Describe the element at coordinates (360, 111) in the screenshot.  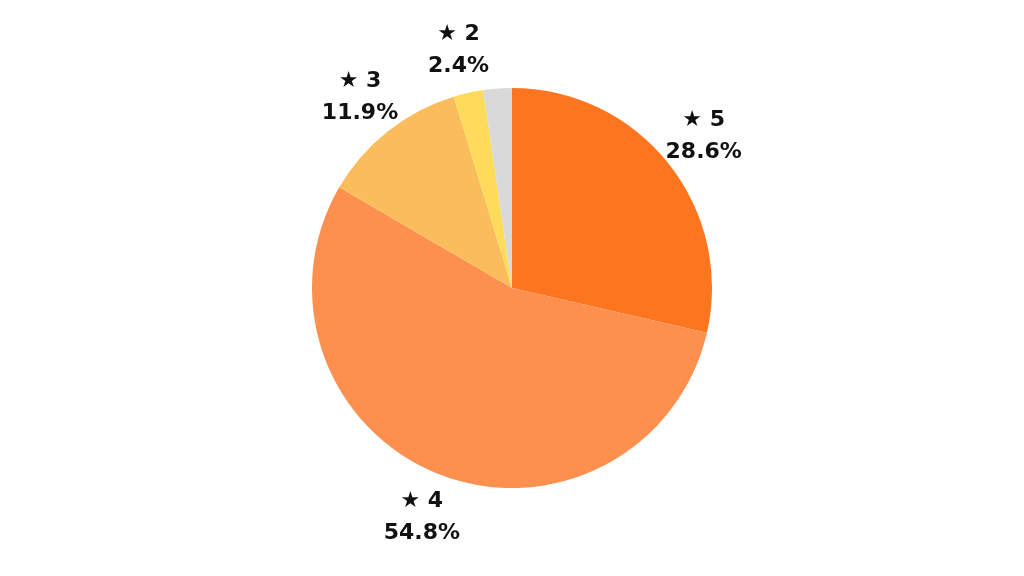
I see `data-label: 11.9%` at that location.